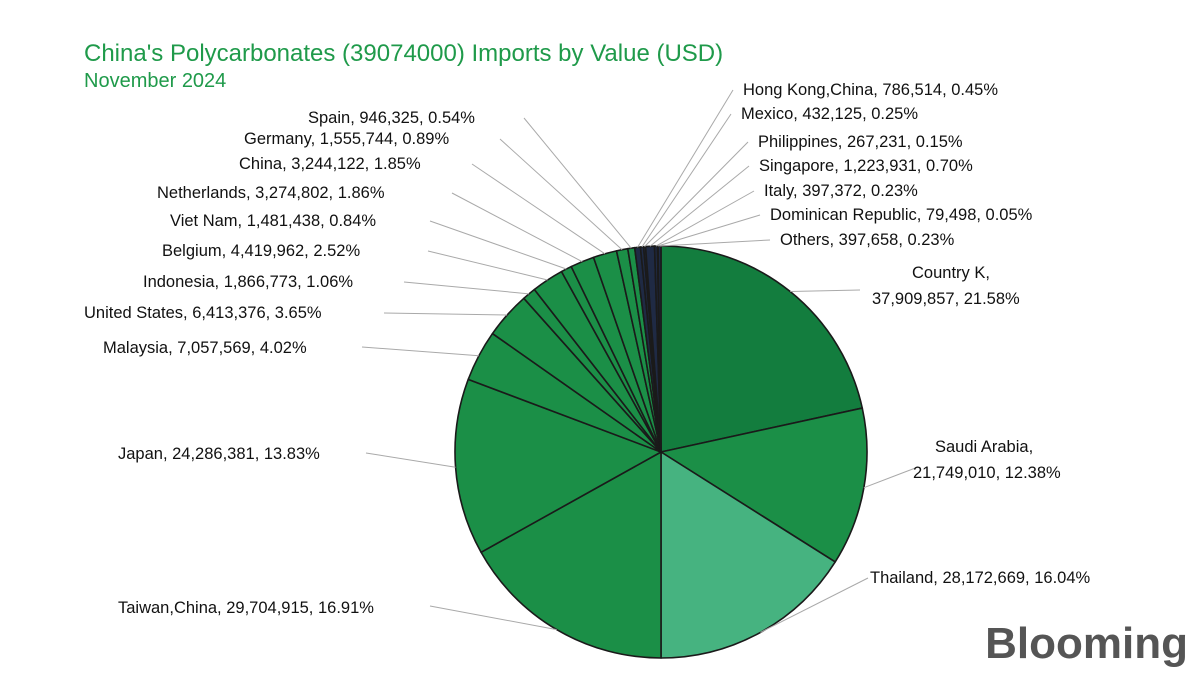 This screenshot has height=675, width=1200. What do you see at coordinates (203, 313) in the screenshot?
I see `slice-label: United States, 6,413,376, 3.65%` at bounding box center [203, 313].